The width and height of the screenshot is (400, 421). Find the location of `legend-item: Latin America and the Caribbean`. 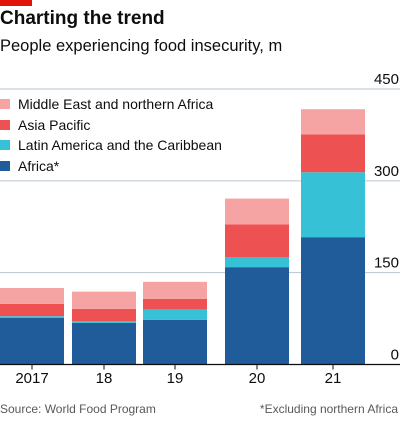

legend-item: Latin America and the Caribbean is located at coordinates (111, 145).